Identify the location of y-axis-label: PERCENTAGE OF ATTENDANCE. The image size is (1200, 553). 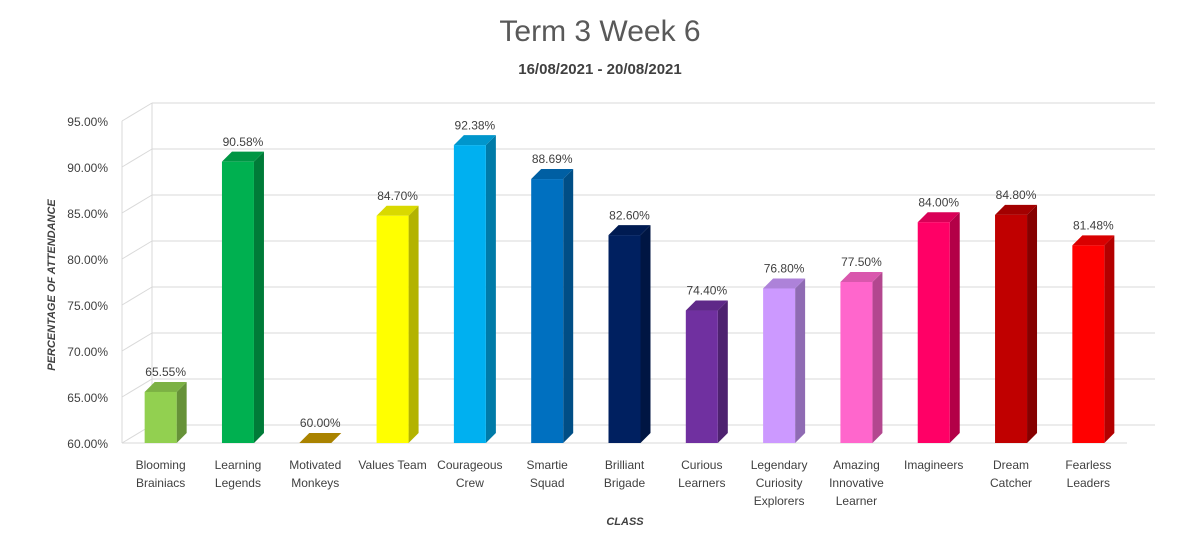
(52, 285).